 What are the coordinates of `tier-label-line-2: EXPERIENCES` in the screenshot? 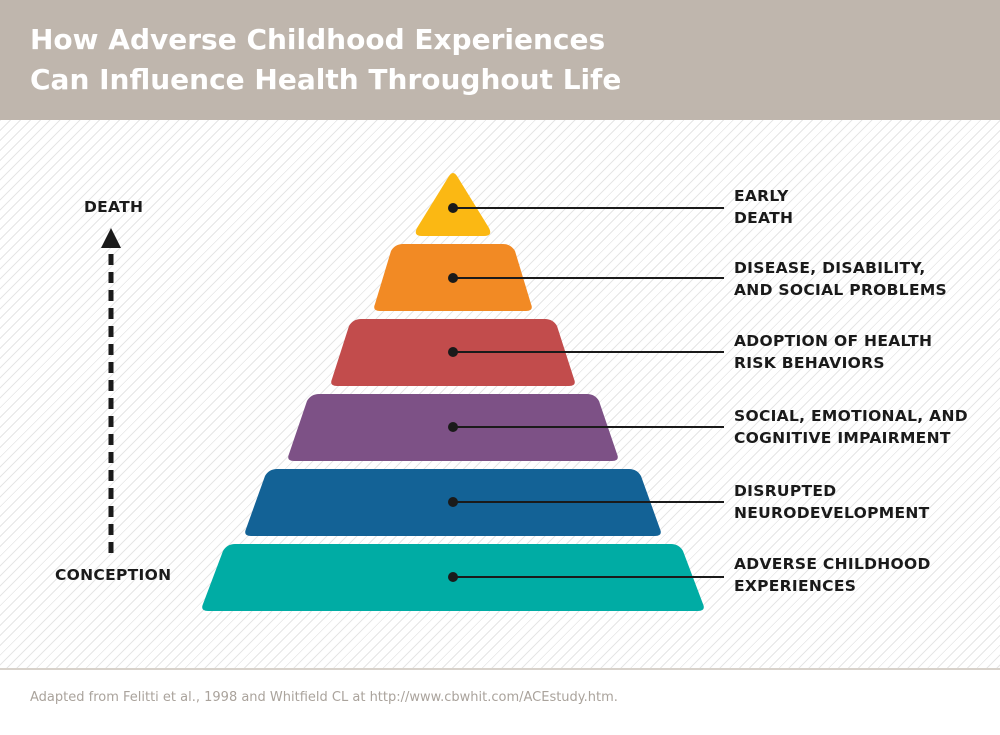 It's located at (795, 586).